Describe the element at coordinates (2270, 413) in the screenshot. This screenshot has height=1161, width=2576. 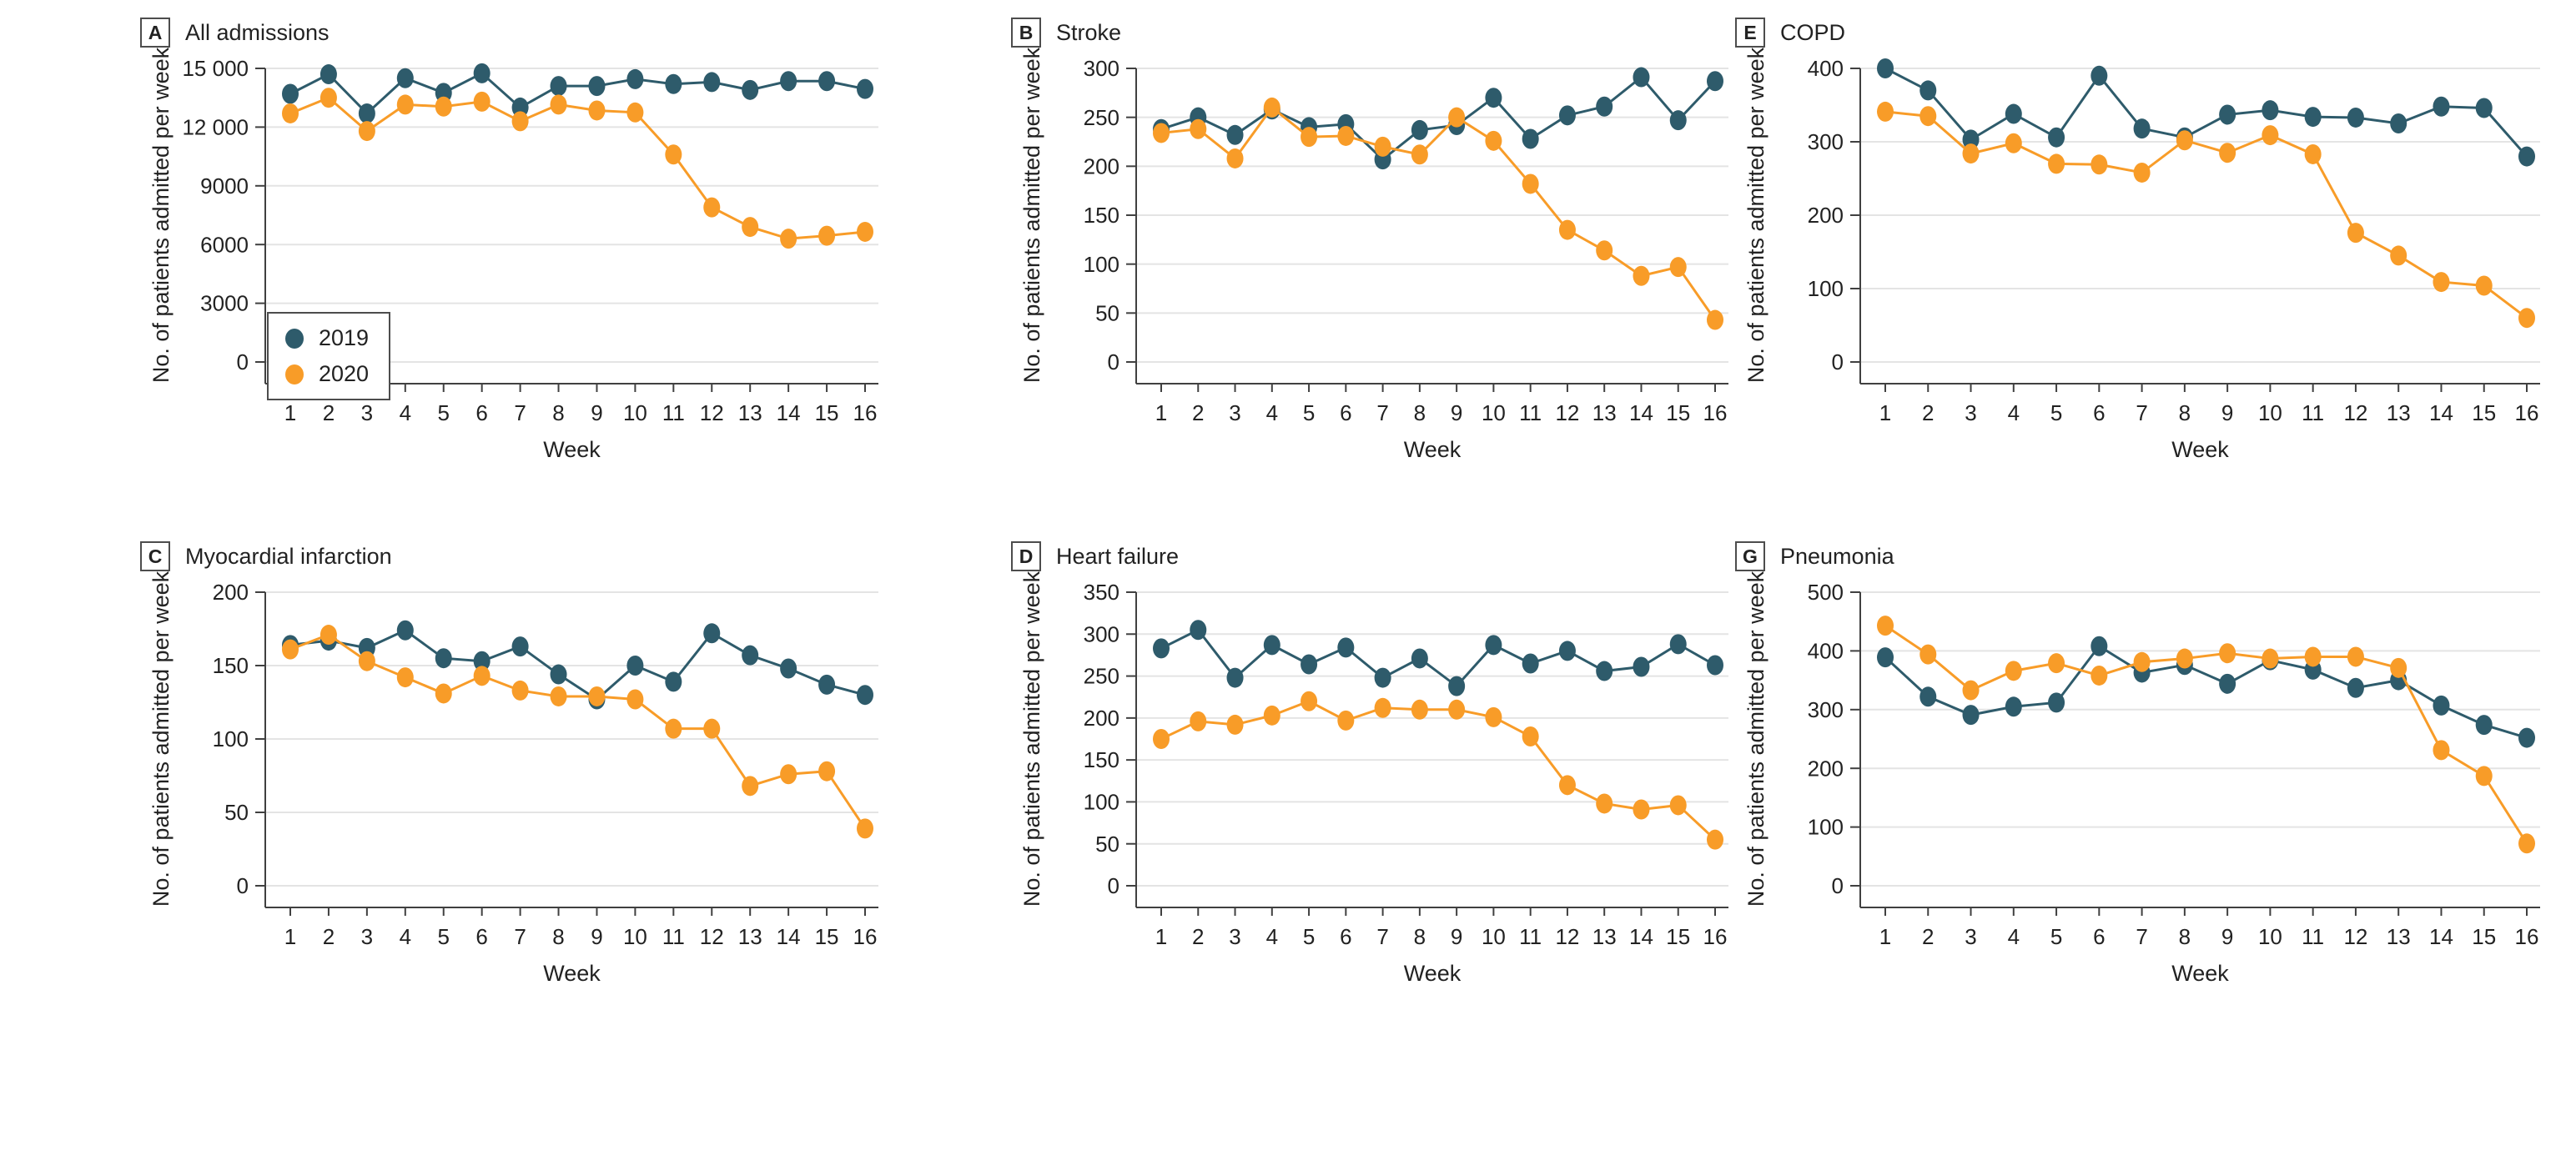
I see `x-tick-label: 10` at that location.